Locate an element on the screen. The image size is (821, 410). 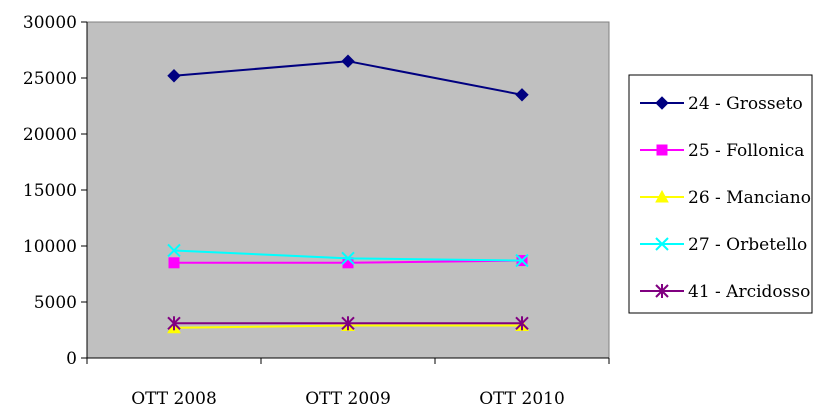
legend-item: 27 - Orbetello is located at coordinates (723, 245).